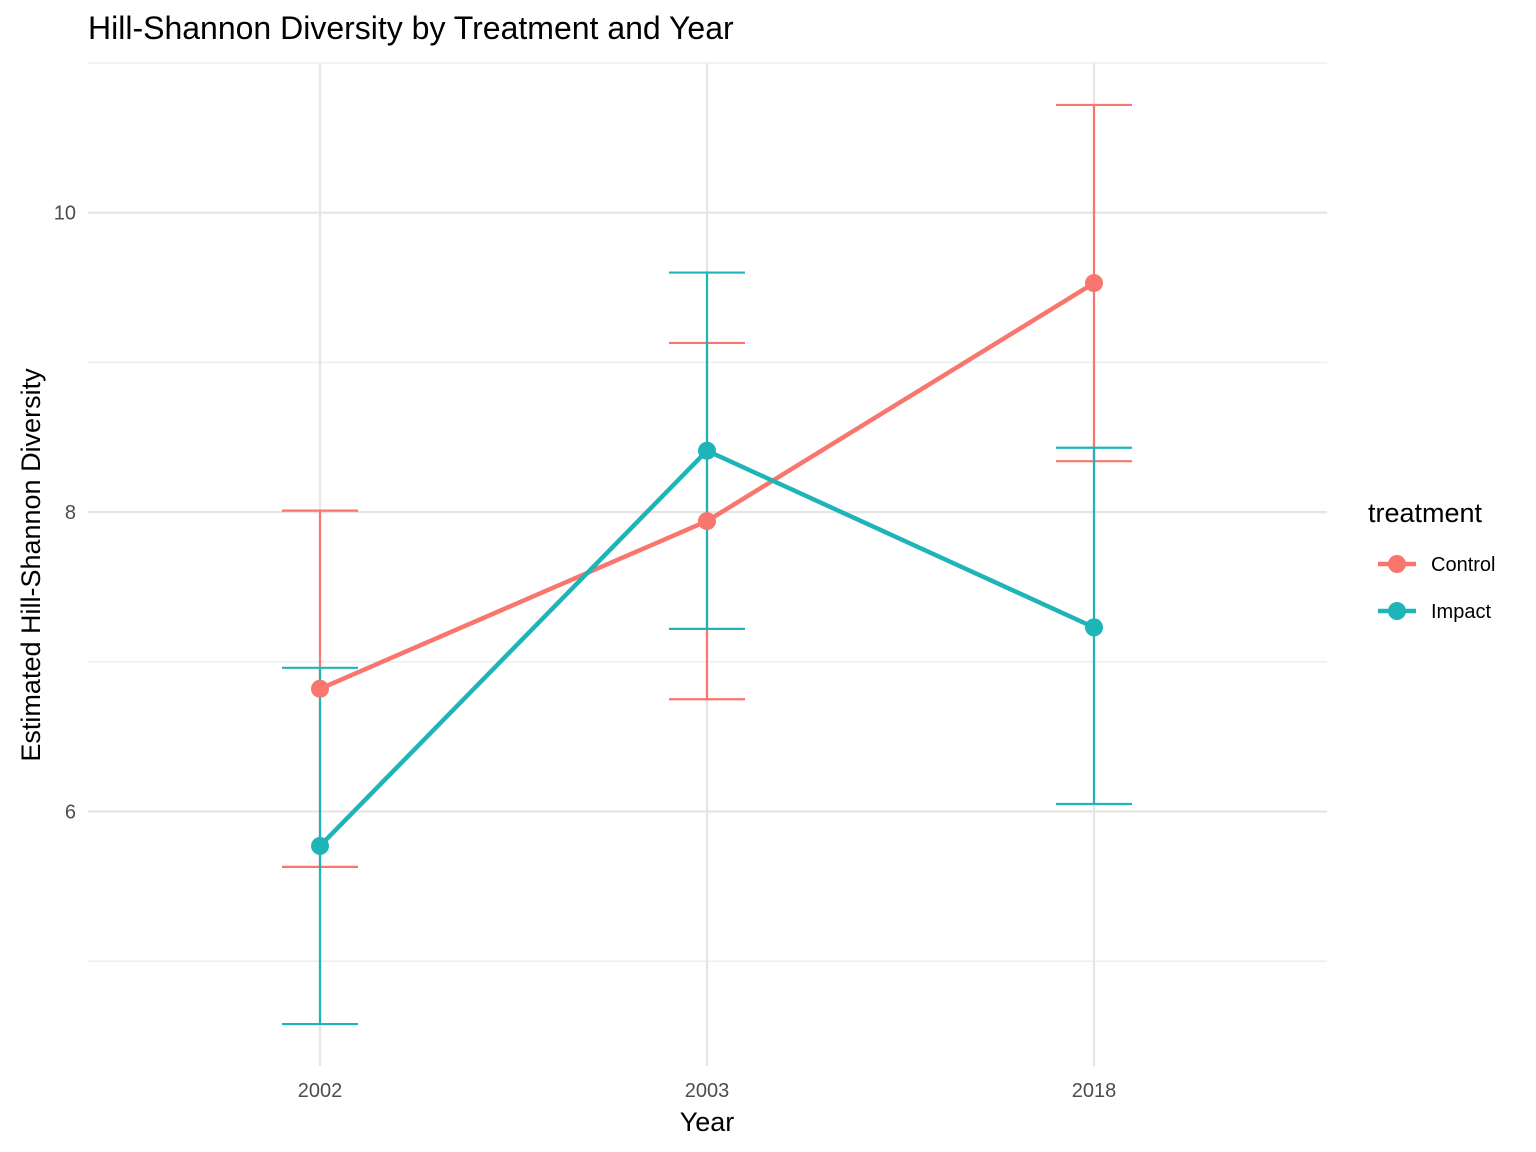 The image size is (1536, 1152). Describe the element at coordinates (320, 1091) in the screenshot. I see `x-tick-label: 2002` at that location.